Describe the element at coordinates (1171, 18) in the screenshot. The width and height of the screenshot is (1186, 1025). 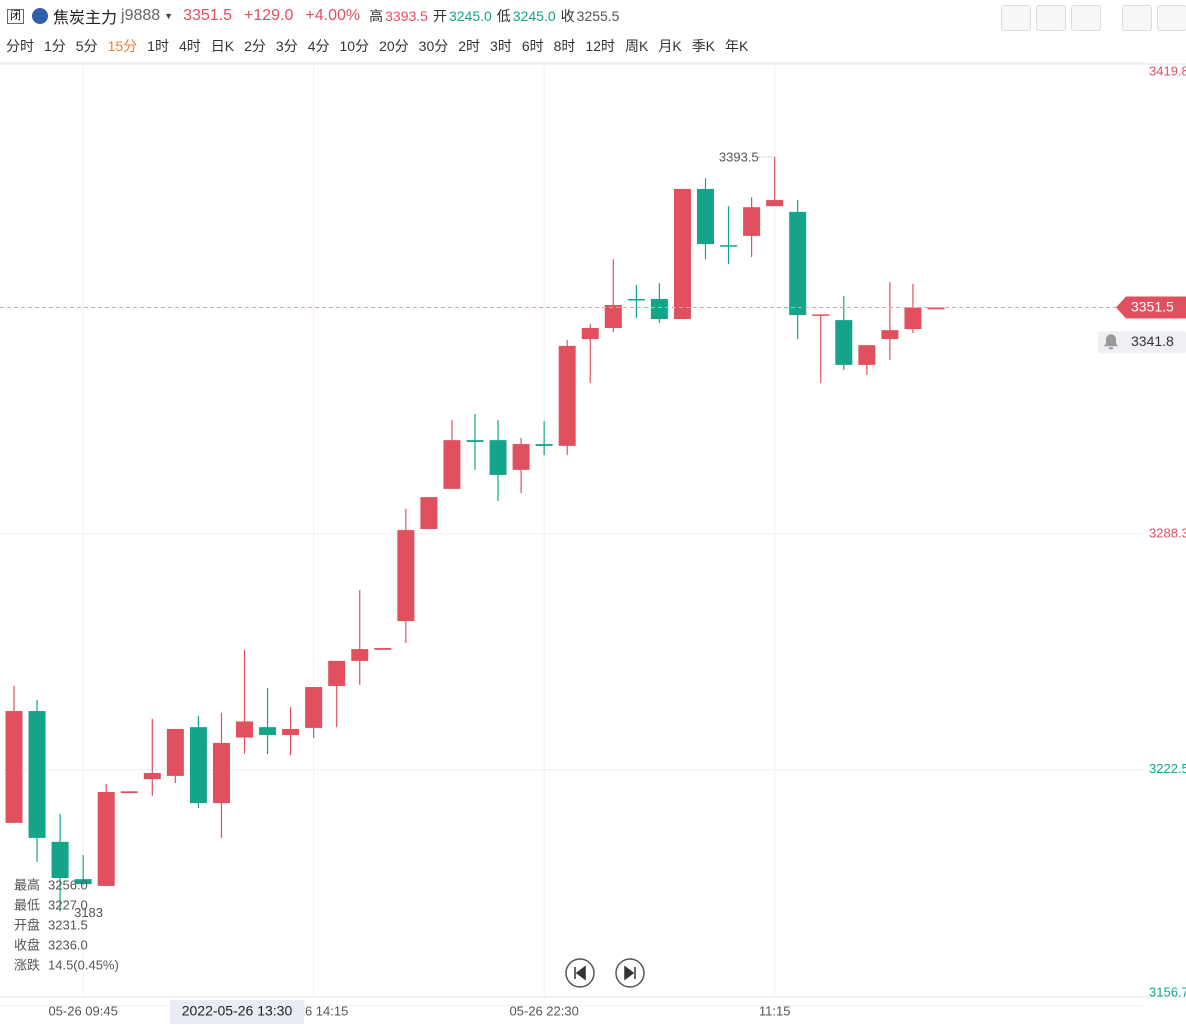
I see `close-button` at that location.